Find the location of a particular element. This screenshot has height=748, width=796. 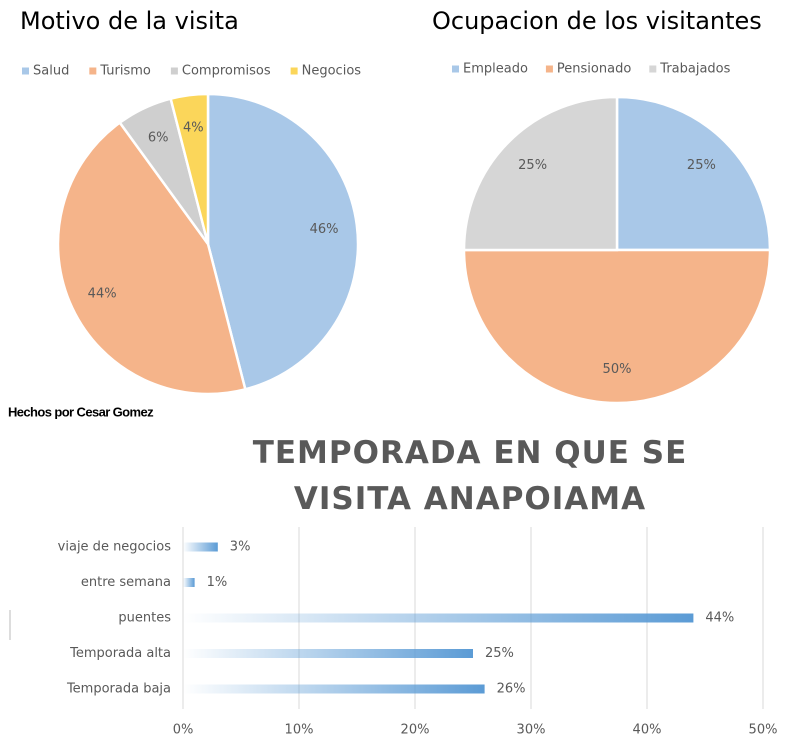

y-tick-label: entre semana is located at coordinates (126, 582).